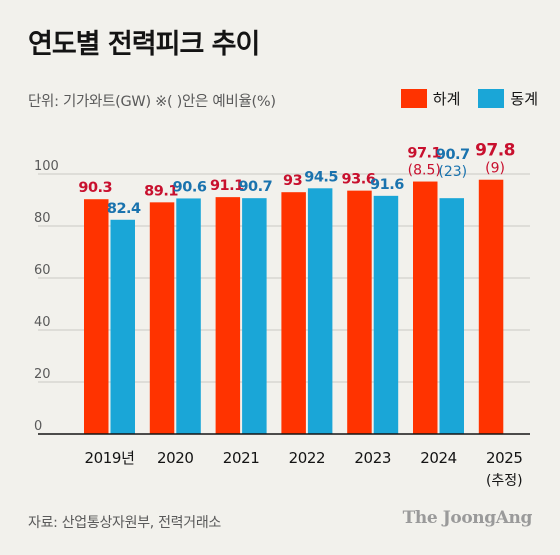 The height and width of the screenshot is (555, 560). I want to click on chart-title: 연도별 전력피크 추이, so click(144, 44).